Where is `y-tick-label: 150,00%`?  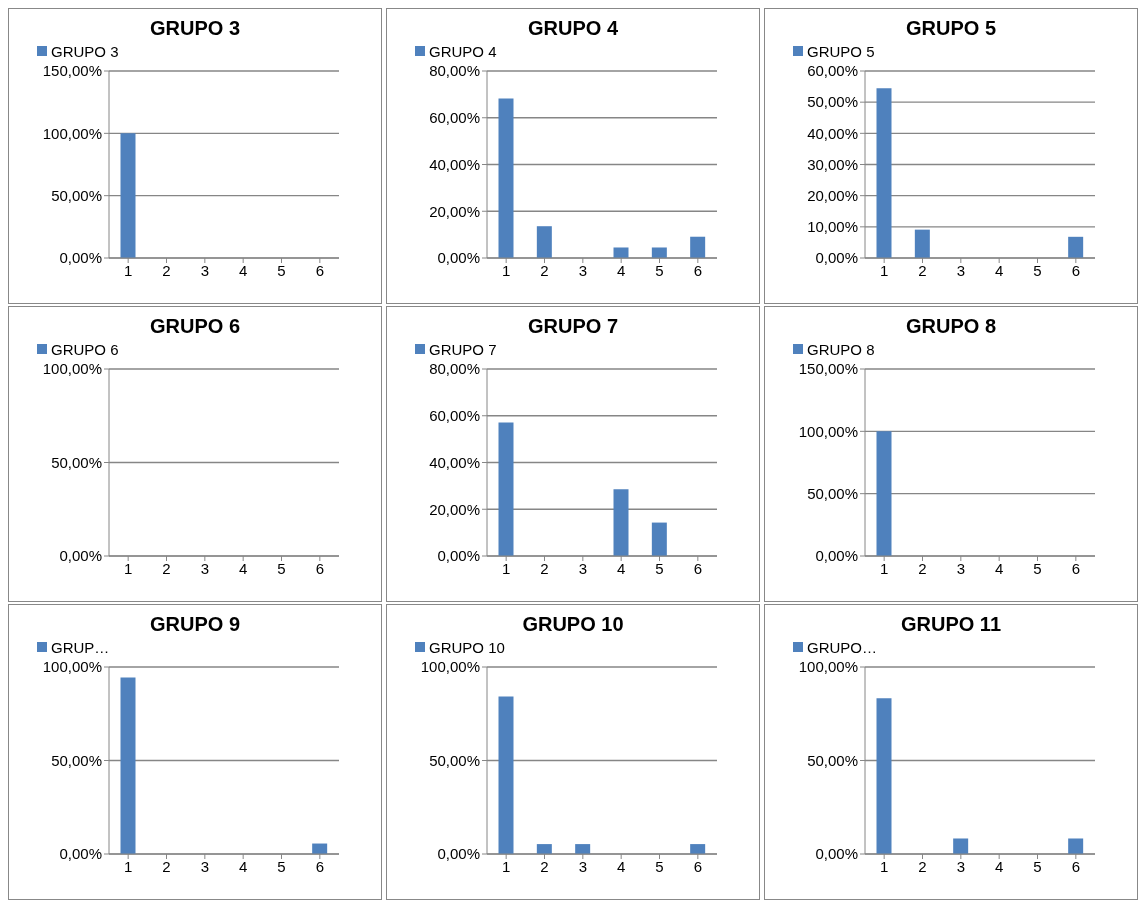
y-tick-label: 150,00% is located at coordinates (828, 369).